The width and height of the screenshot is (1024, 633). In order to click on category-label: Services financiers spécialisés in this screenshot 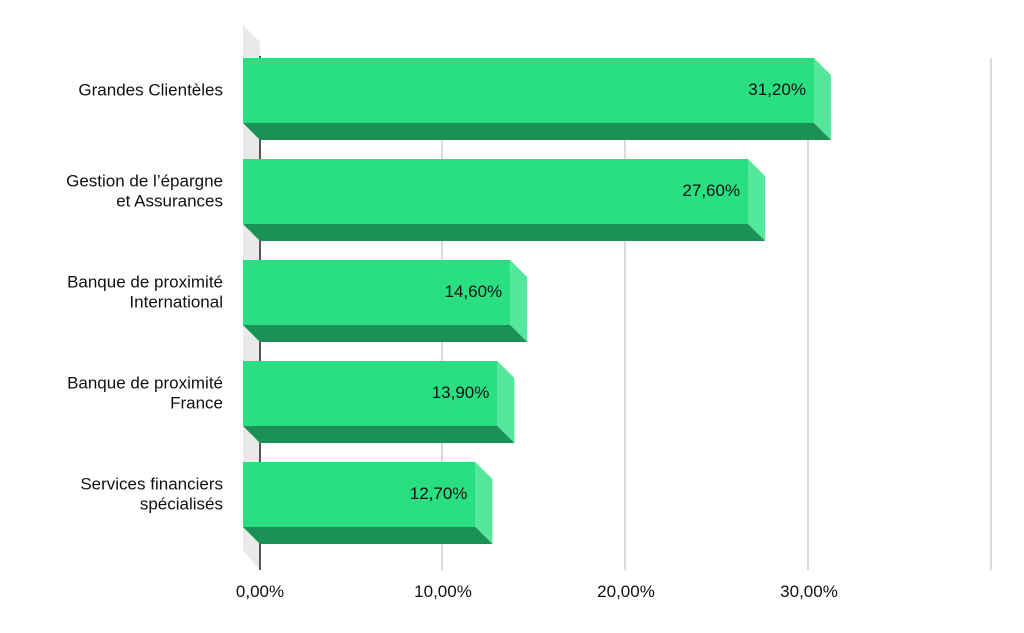, I will do `click(151, 494)`.